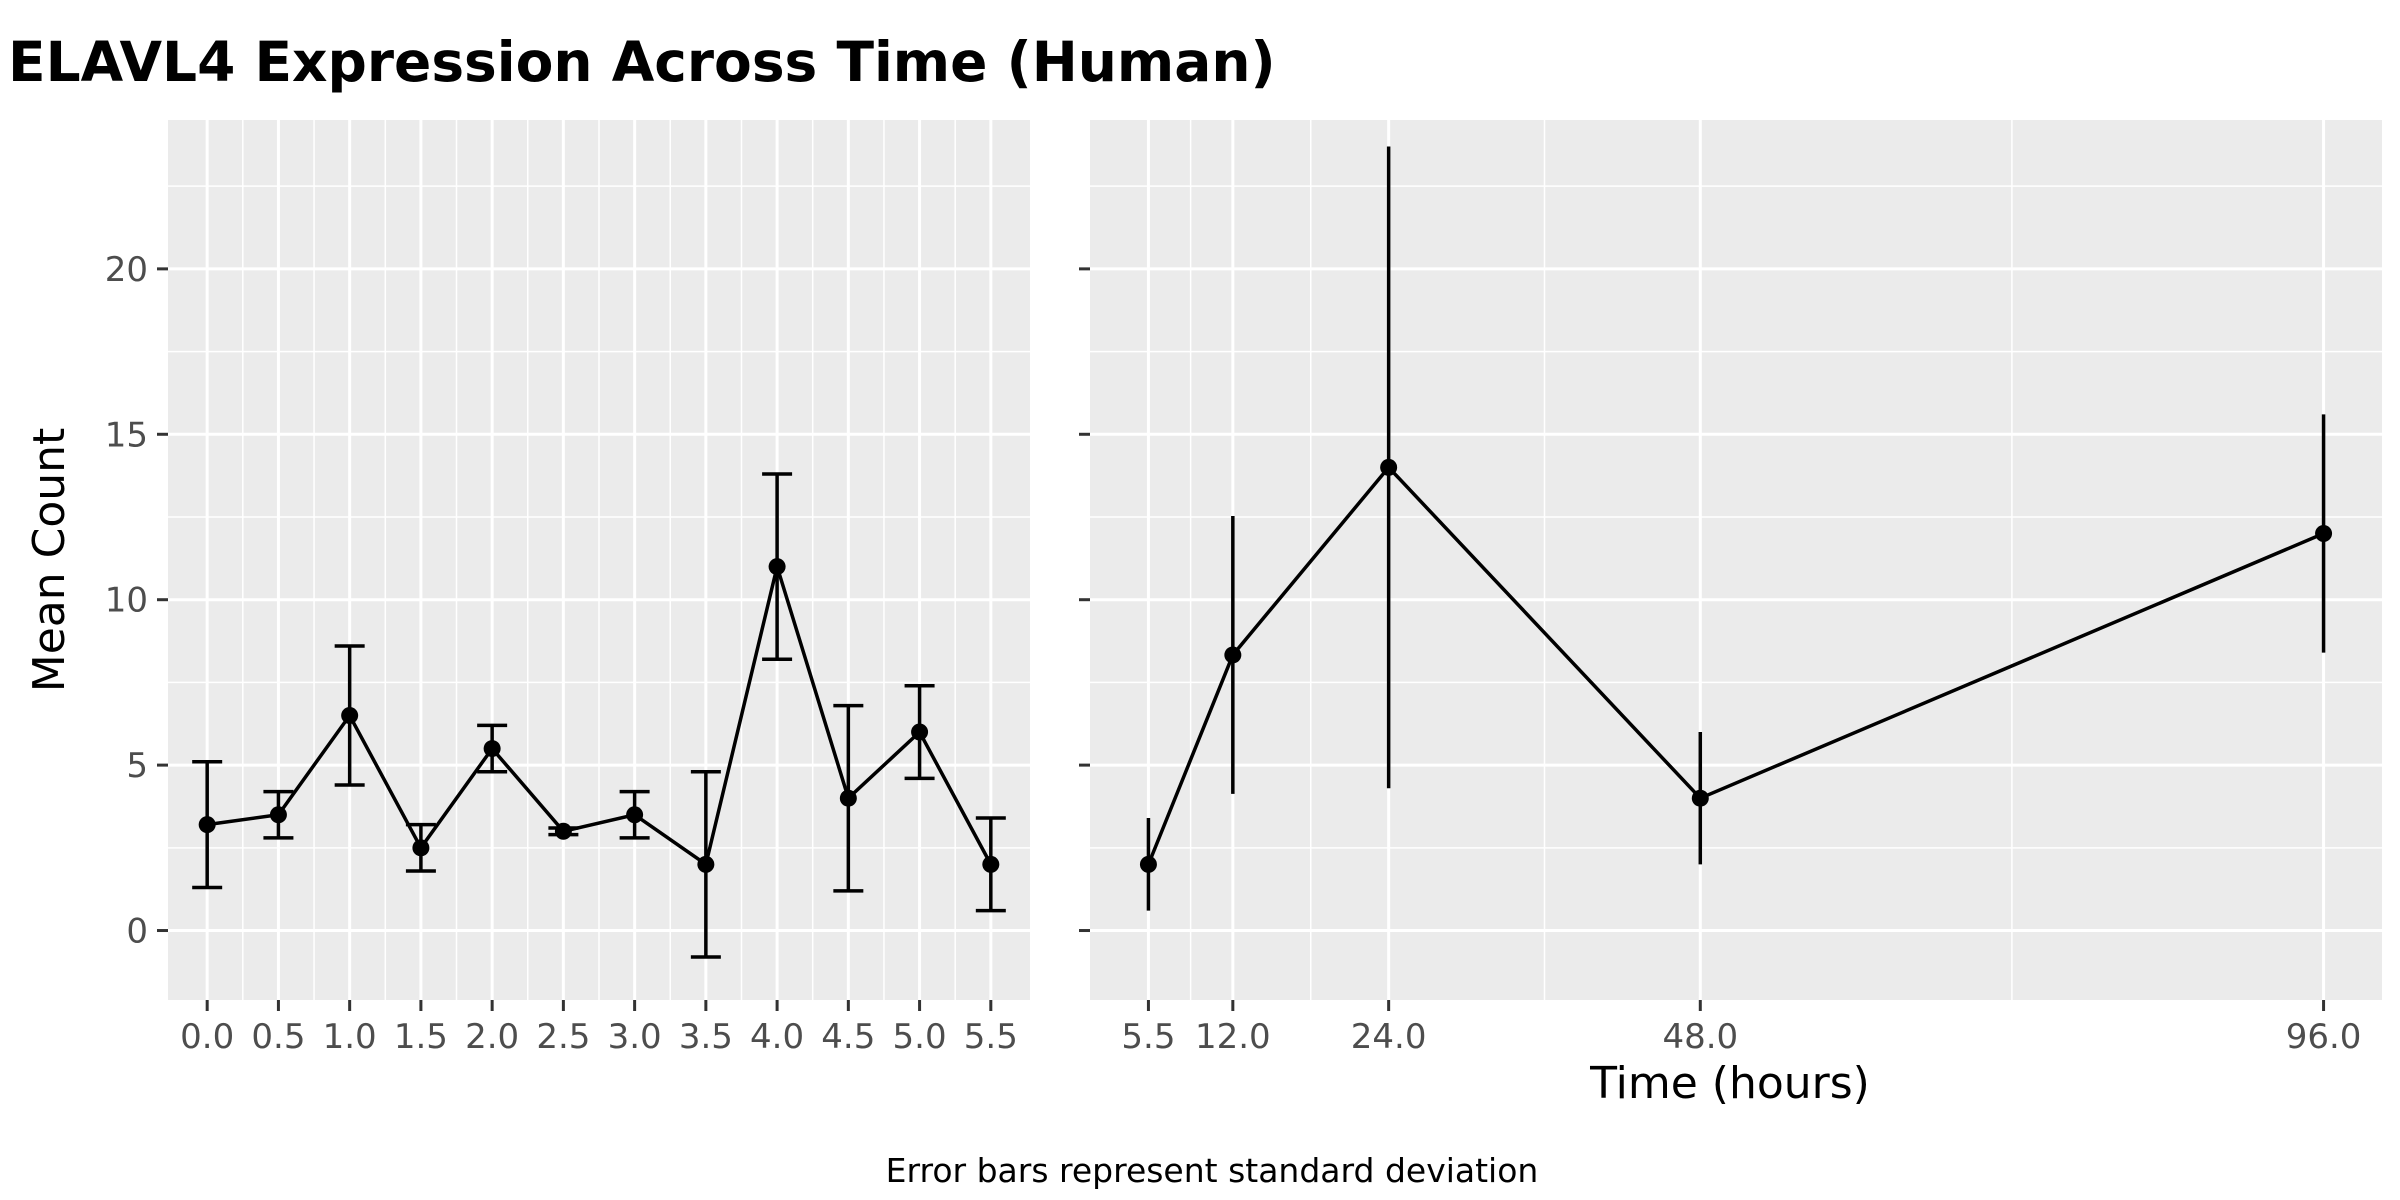 Image resolution: width=2400 pixels, height=1200 pixels. Describe the element at coordinates (350, 1037) in the screenshot. I see `x-tick-label: 1.0` at that location.